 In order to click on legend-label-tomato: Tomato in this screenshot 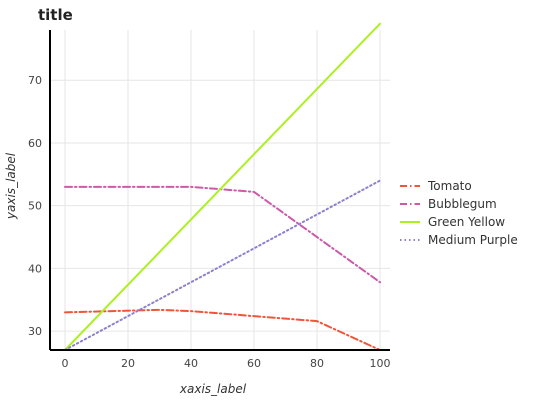, I will do `click(449, 186)`.